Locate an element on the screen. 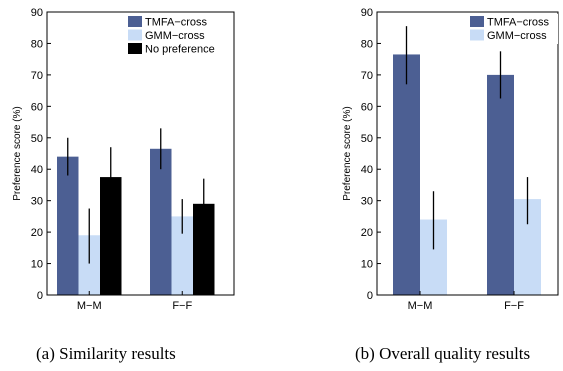  bar-no-preference-f-f is located at coordinates (204, 249).